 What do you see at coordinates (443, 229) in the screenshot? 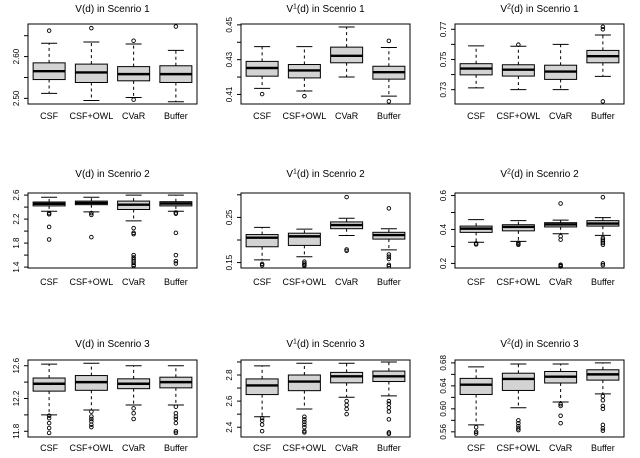
I see `y-tick-label: 0.4` at bounding box center [443, 229].